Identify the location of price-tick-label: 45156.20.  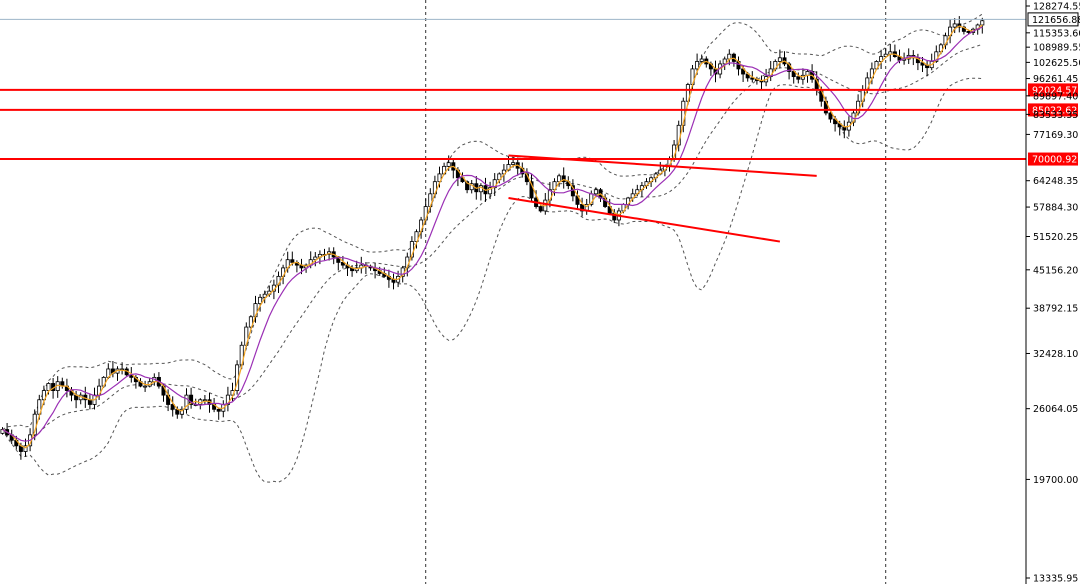
(1055, 270).